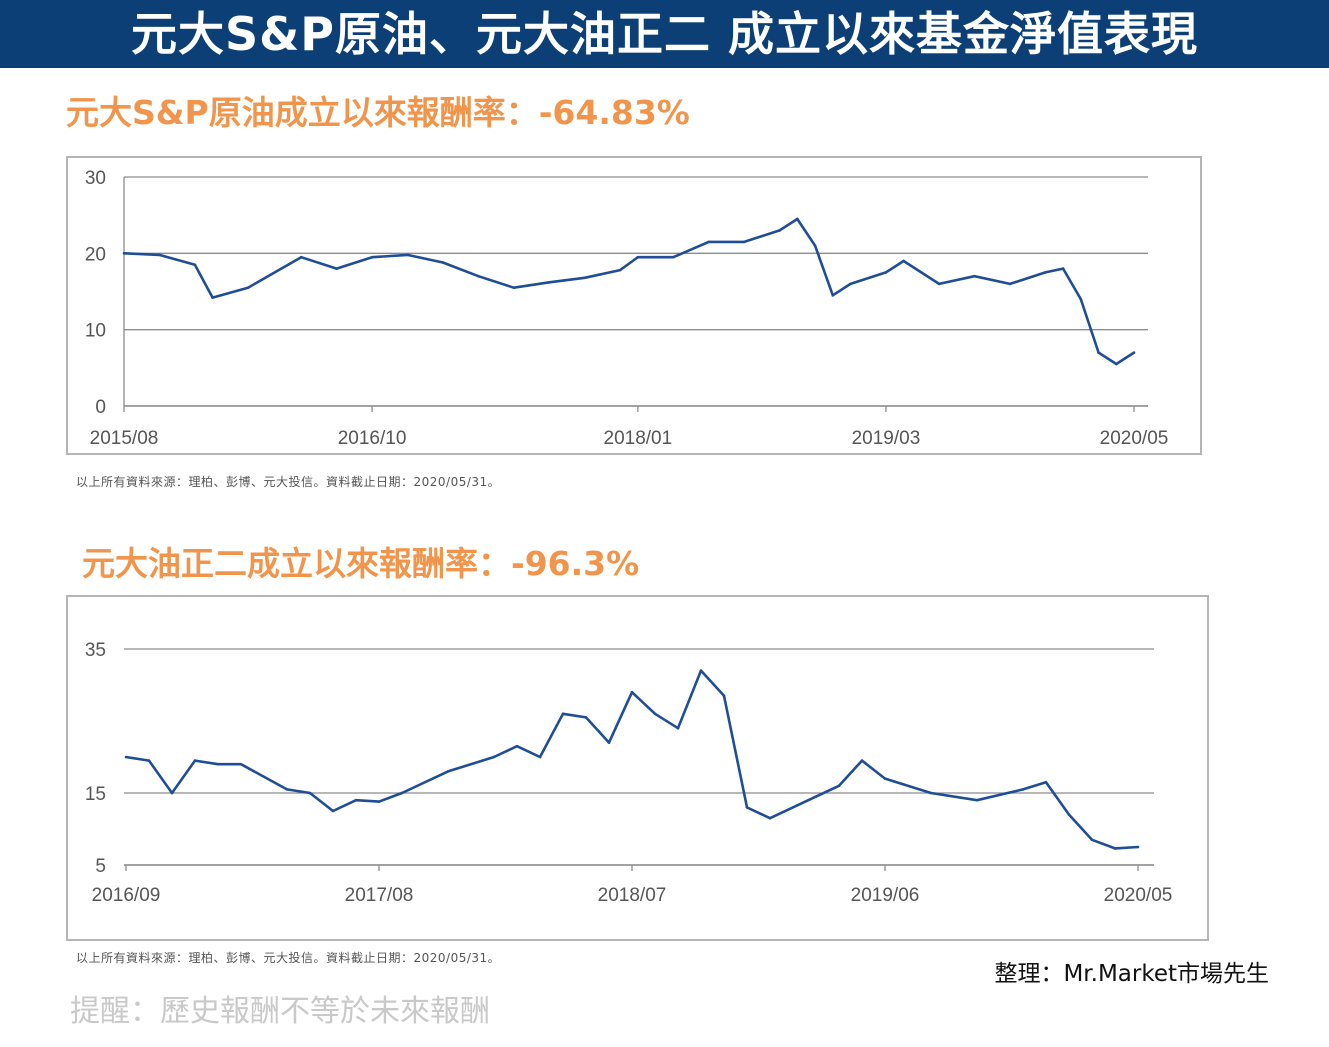  What do you see at coordinates (361, 563) in the screenshot?
I see `chart-2-subtitle: 元大油正二成立以來報酬率：-96.3%` at bounding box center [361, 563].